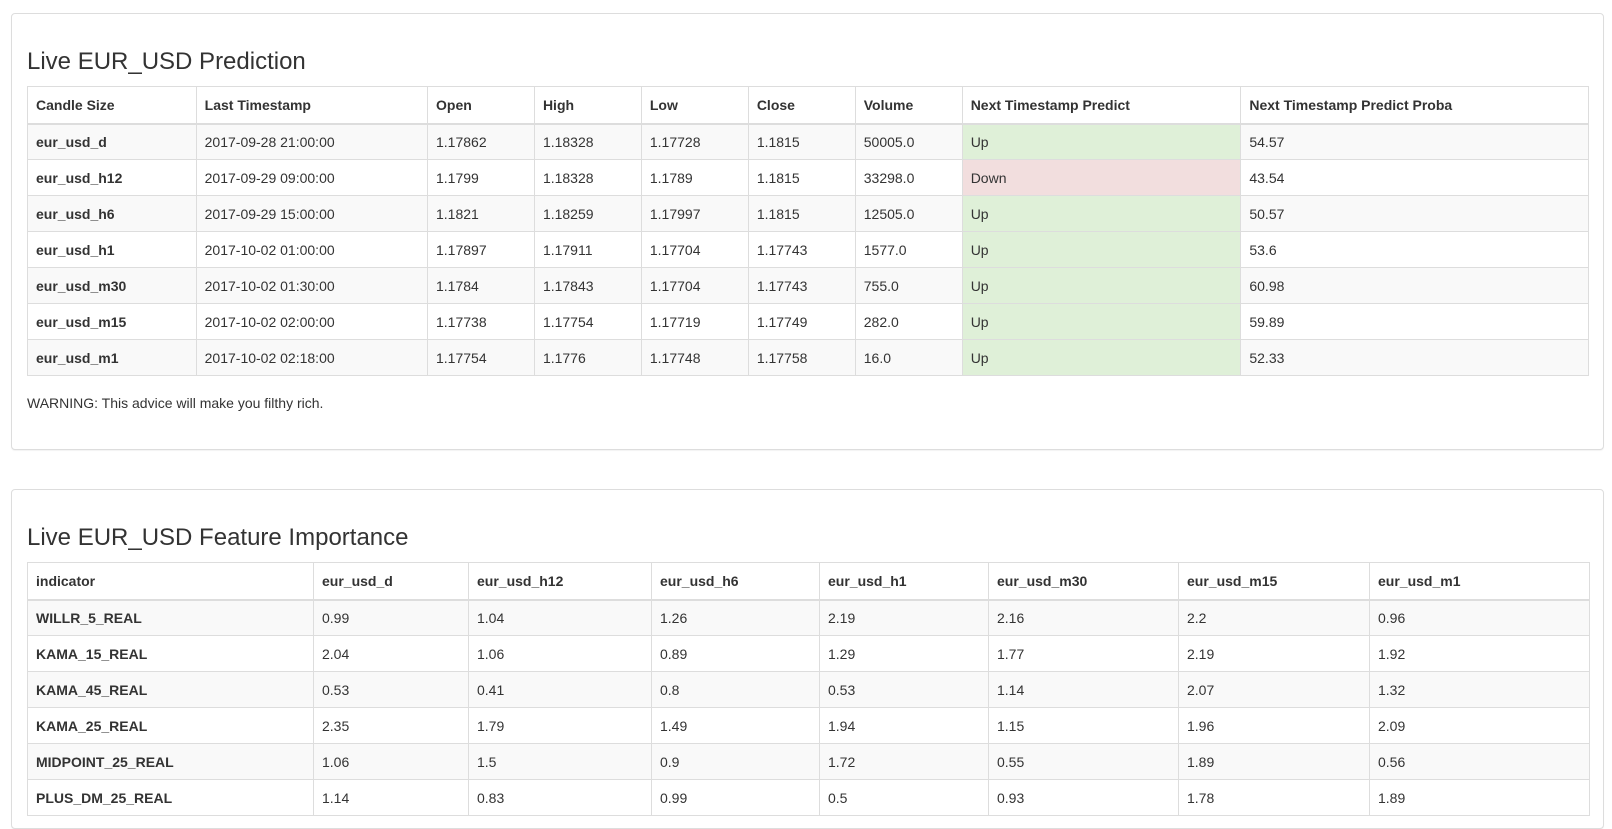  What do you see at coordinates (170, 581) in the screenshot?
I see `col-header-indicator: indicator` at bounding box center [170, 581].